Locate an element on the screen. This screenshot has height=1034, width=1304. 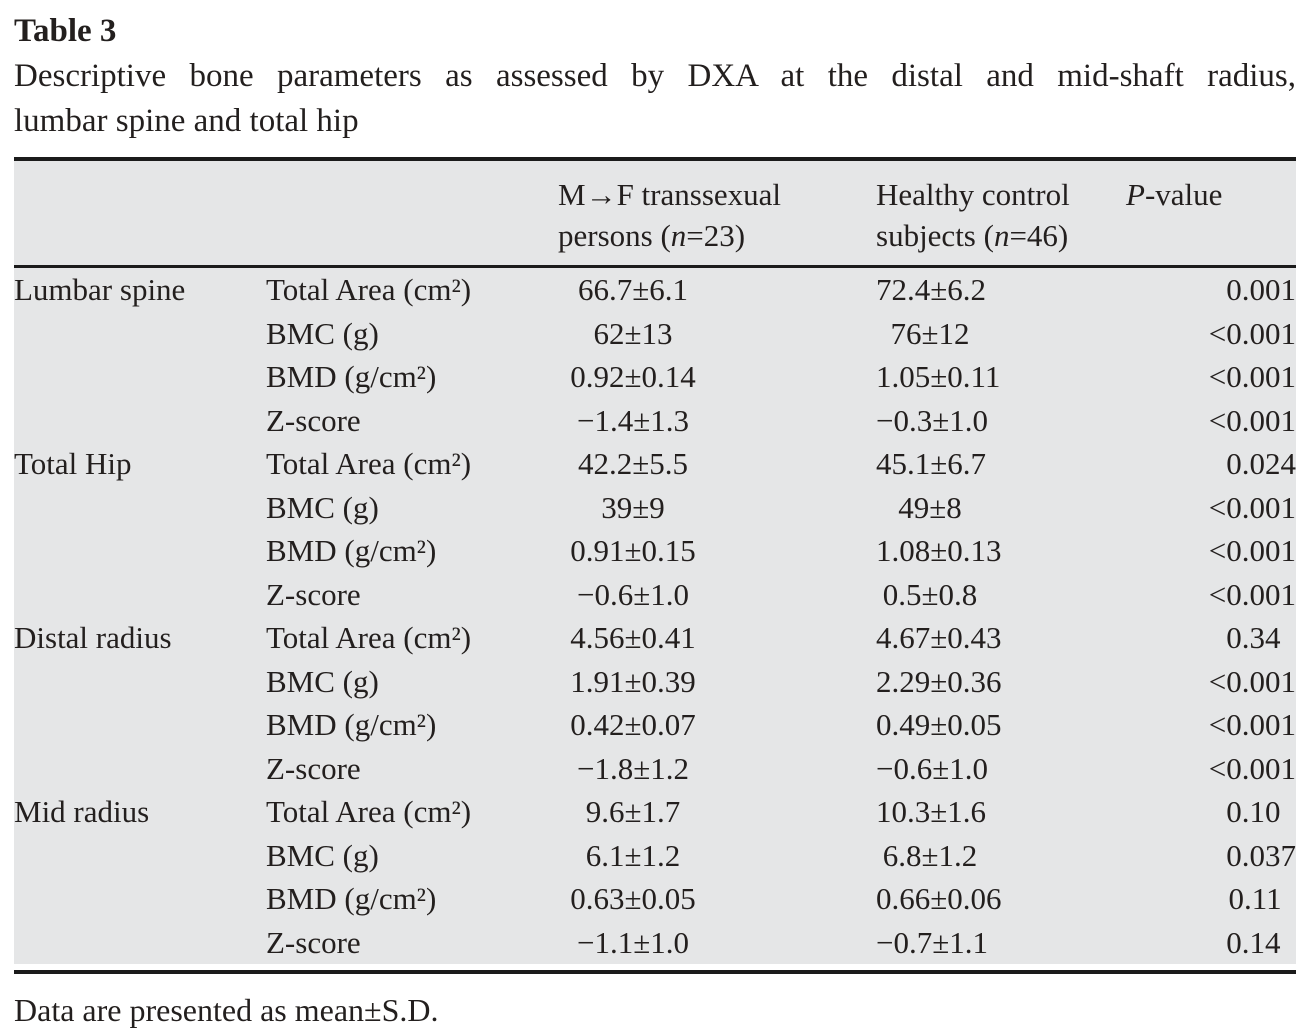
header-hc-line2-pre: subjects ( is located at coordinates (935, 235).